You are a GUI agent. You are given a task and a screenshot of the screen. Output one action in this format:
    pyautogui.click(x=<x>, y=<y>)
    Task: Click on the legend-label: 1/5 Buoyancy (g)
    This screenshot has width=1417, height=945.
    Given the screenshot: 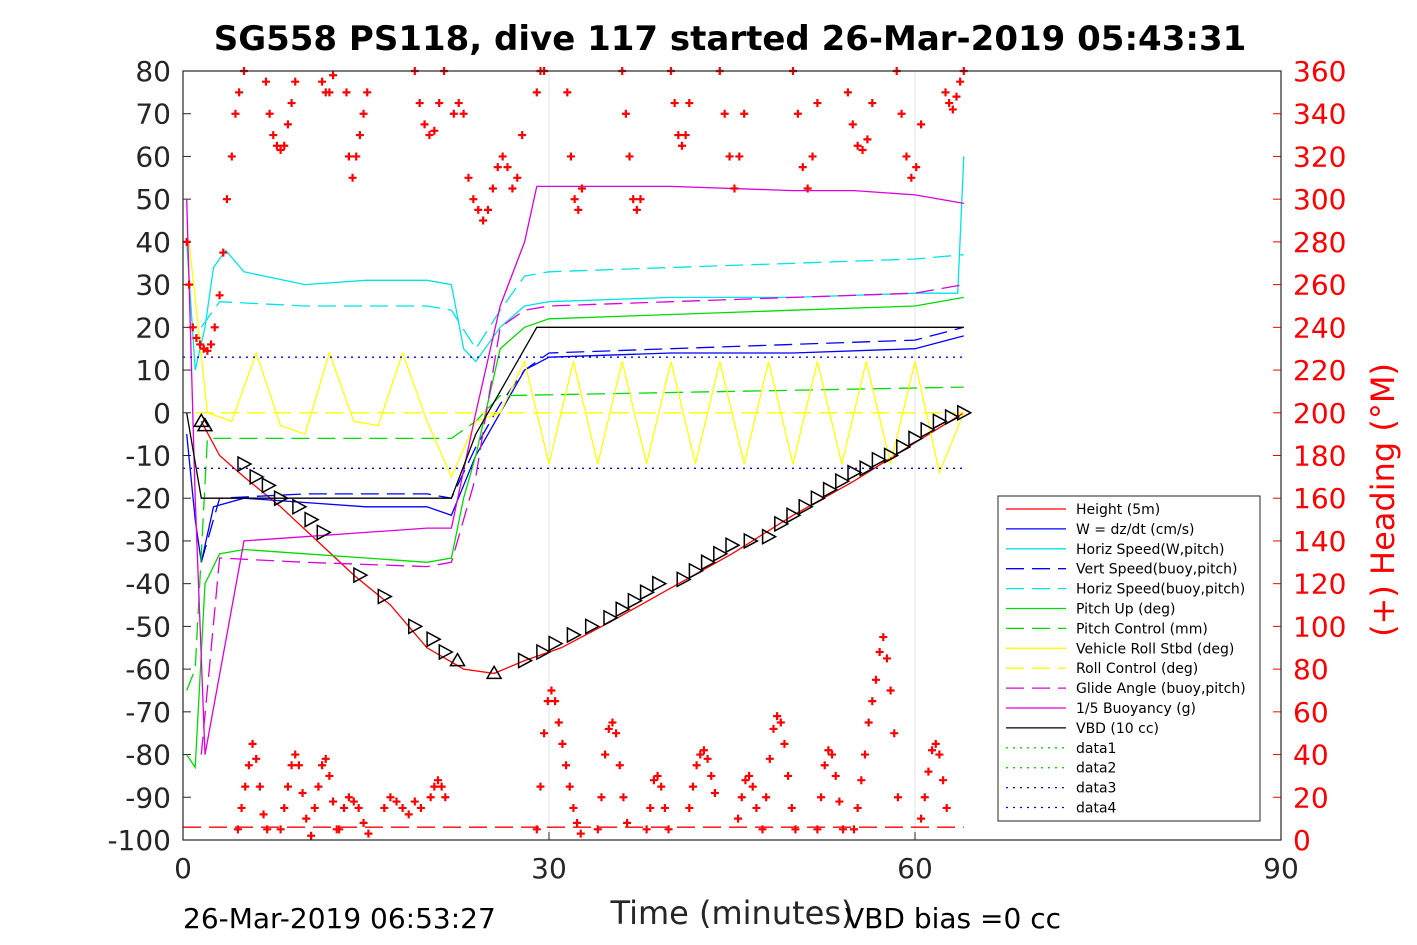 What is the action you would take?
    pyautogui.click(x=1136, y=709)
    